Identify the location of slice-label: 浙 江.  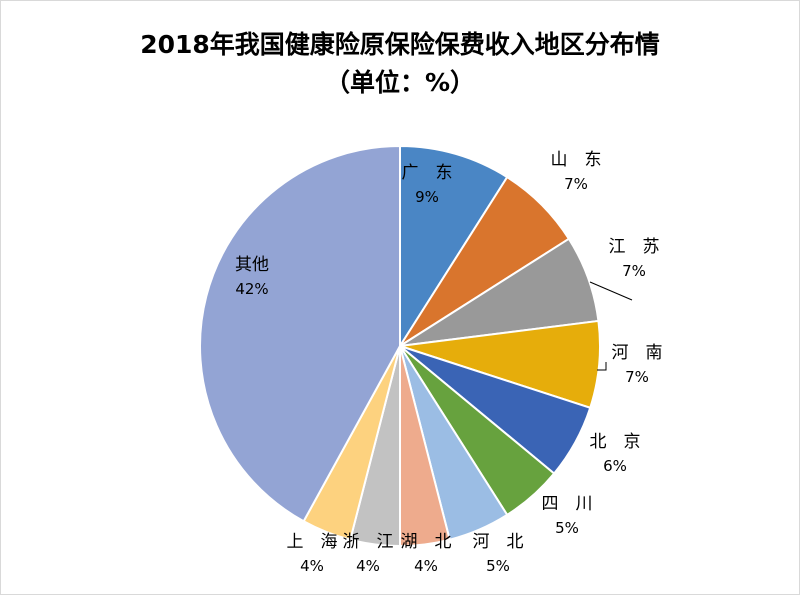
(368, 542).